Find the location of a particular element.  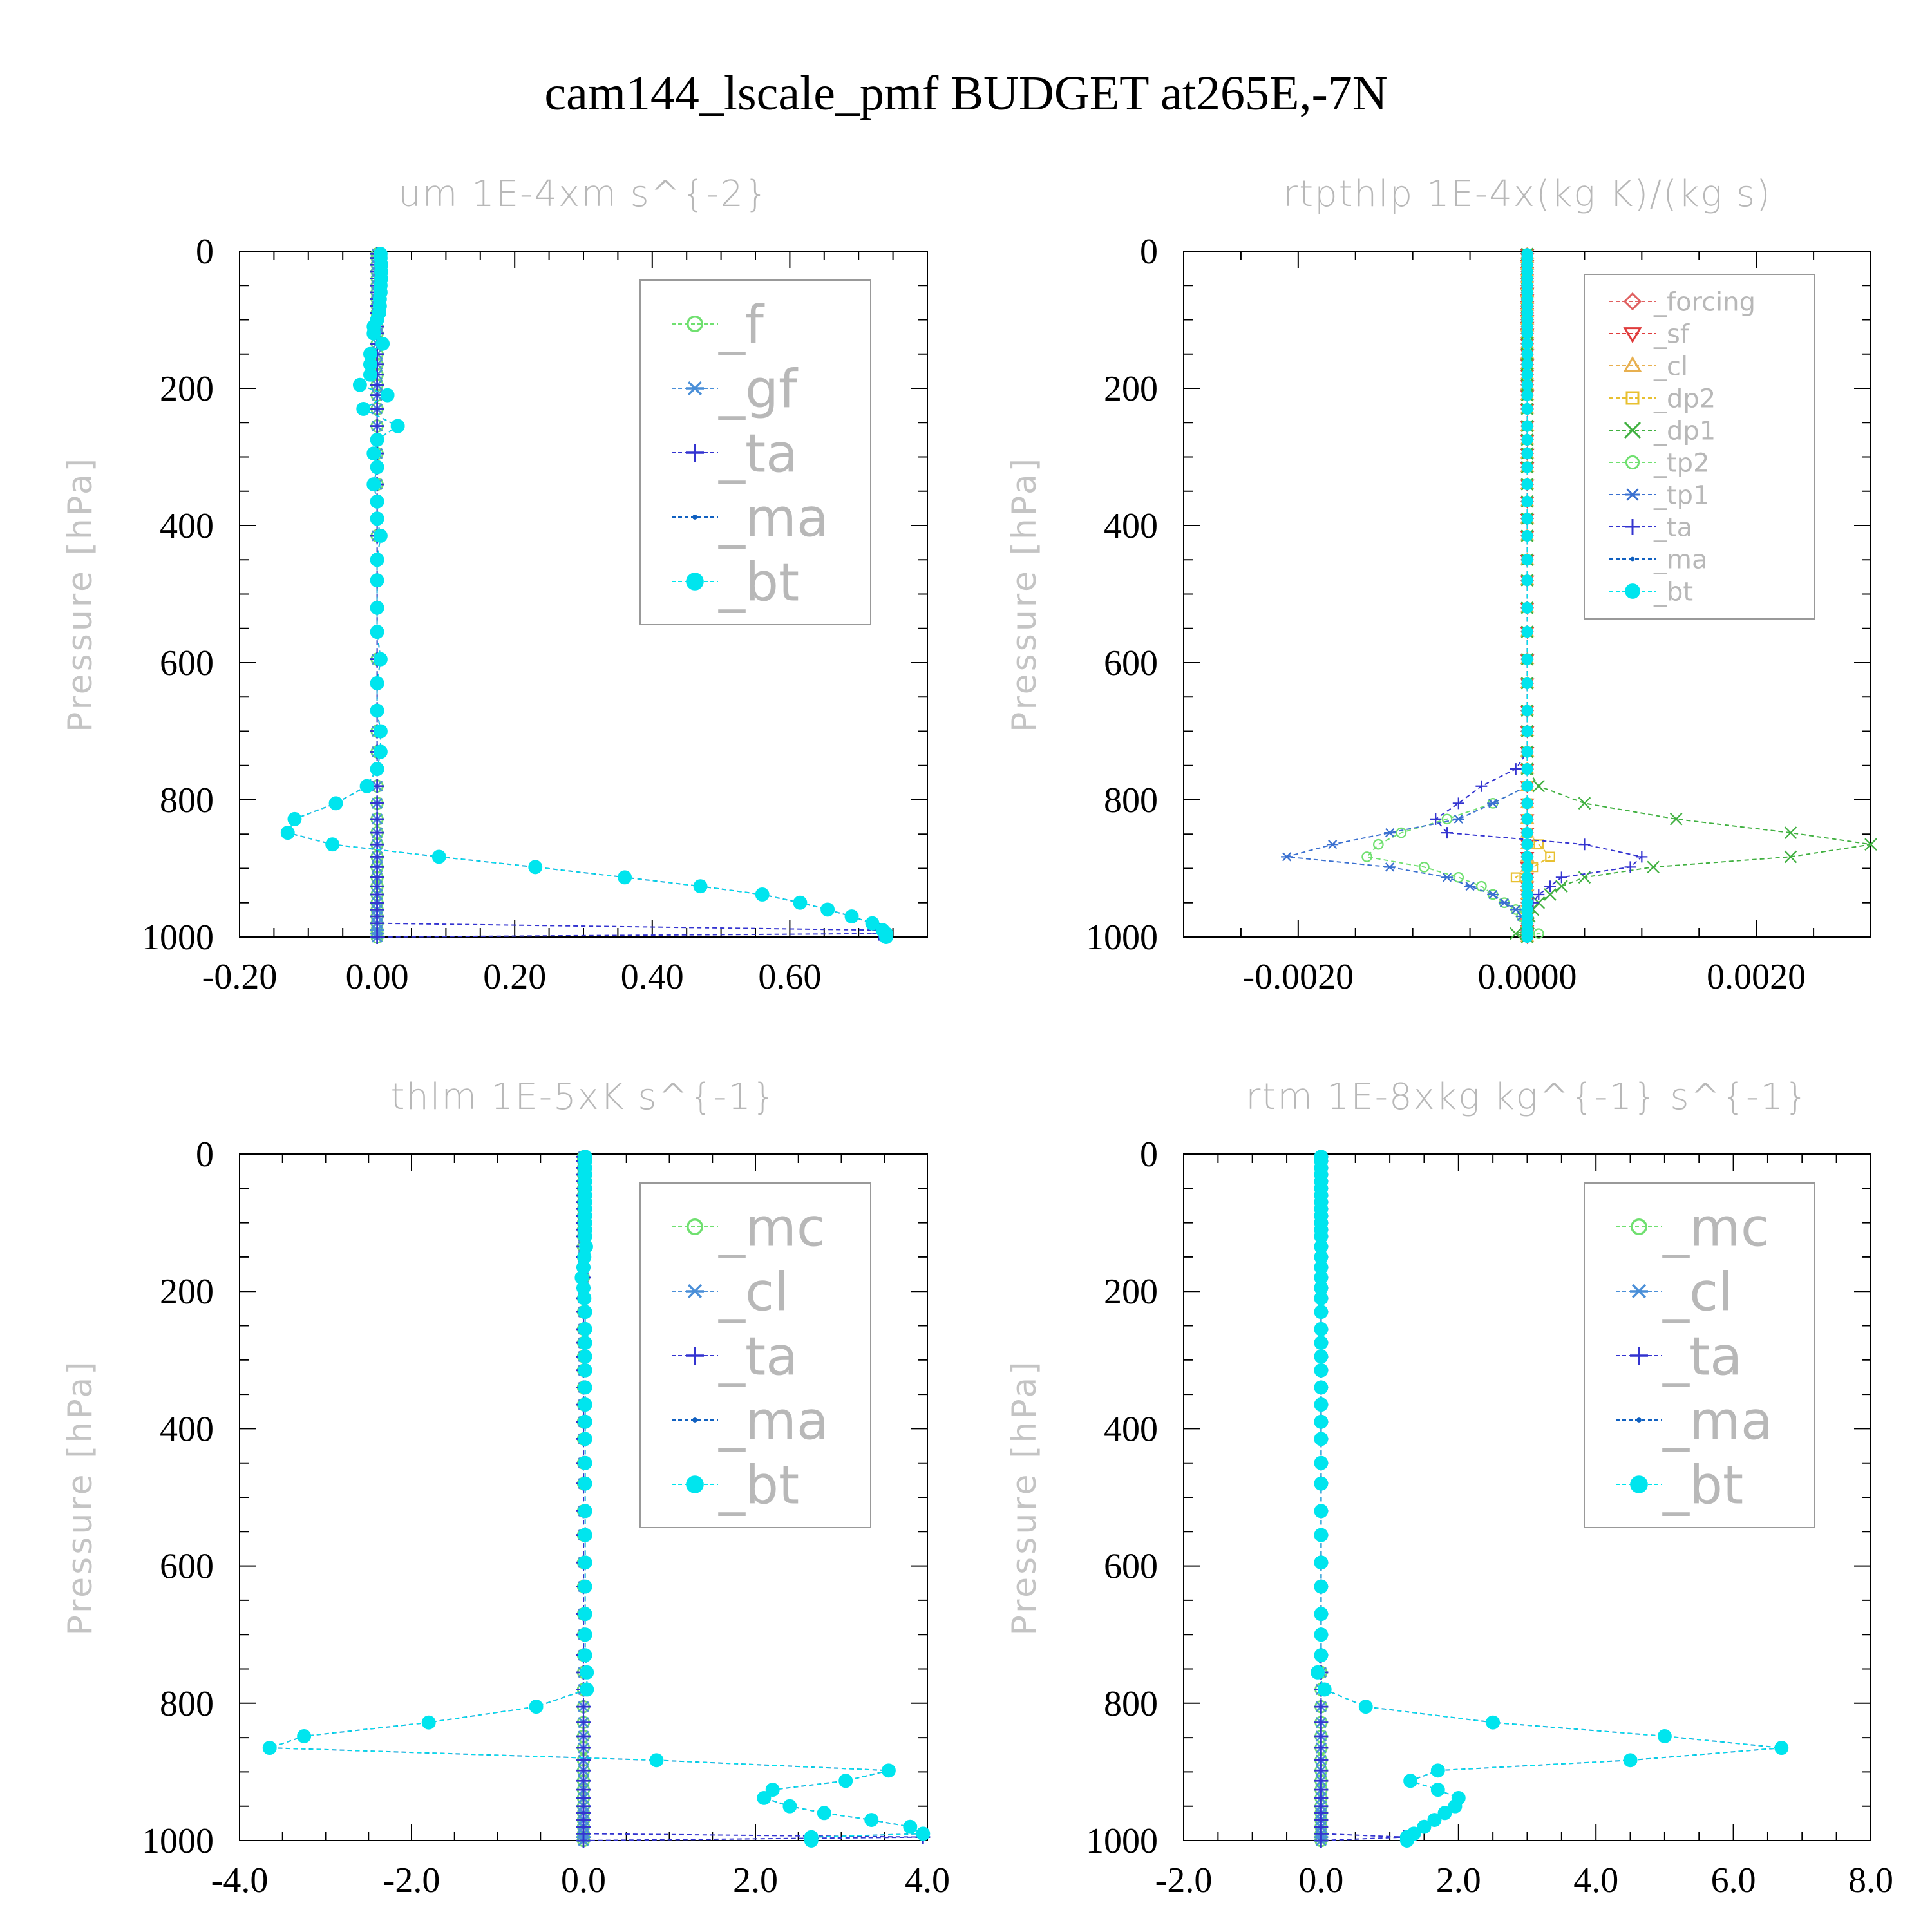

legend-item: _f is located at coordinates (718, 326).